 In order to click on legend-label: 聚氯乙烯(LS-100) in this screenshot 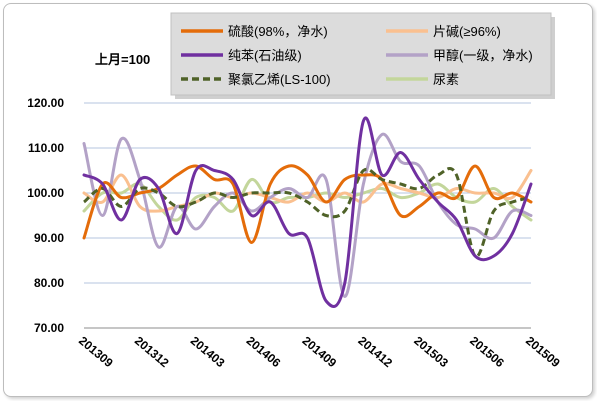, I will do `click(279, 79)`.